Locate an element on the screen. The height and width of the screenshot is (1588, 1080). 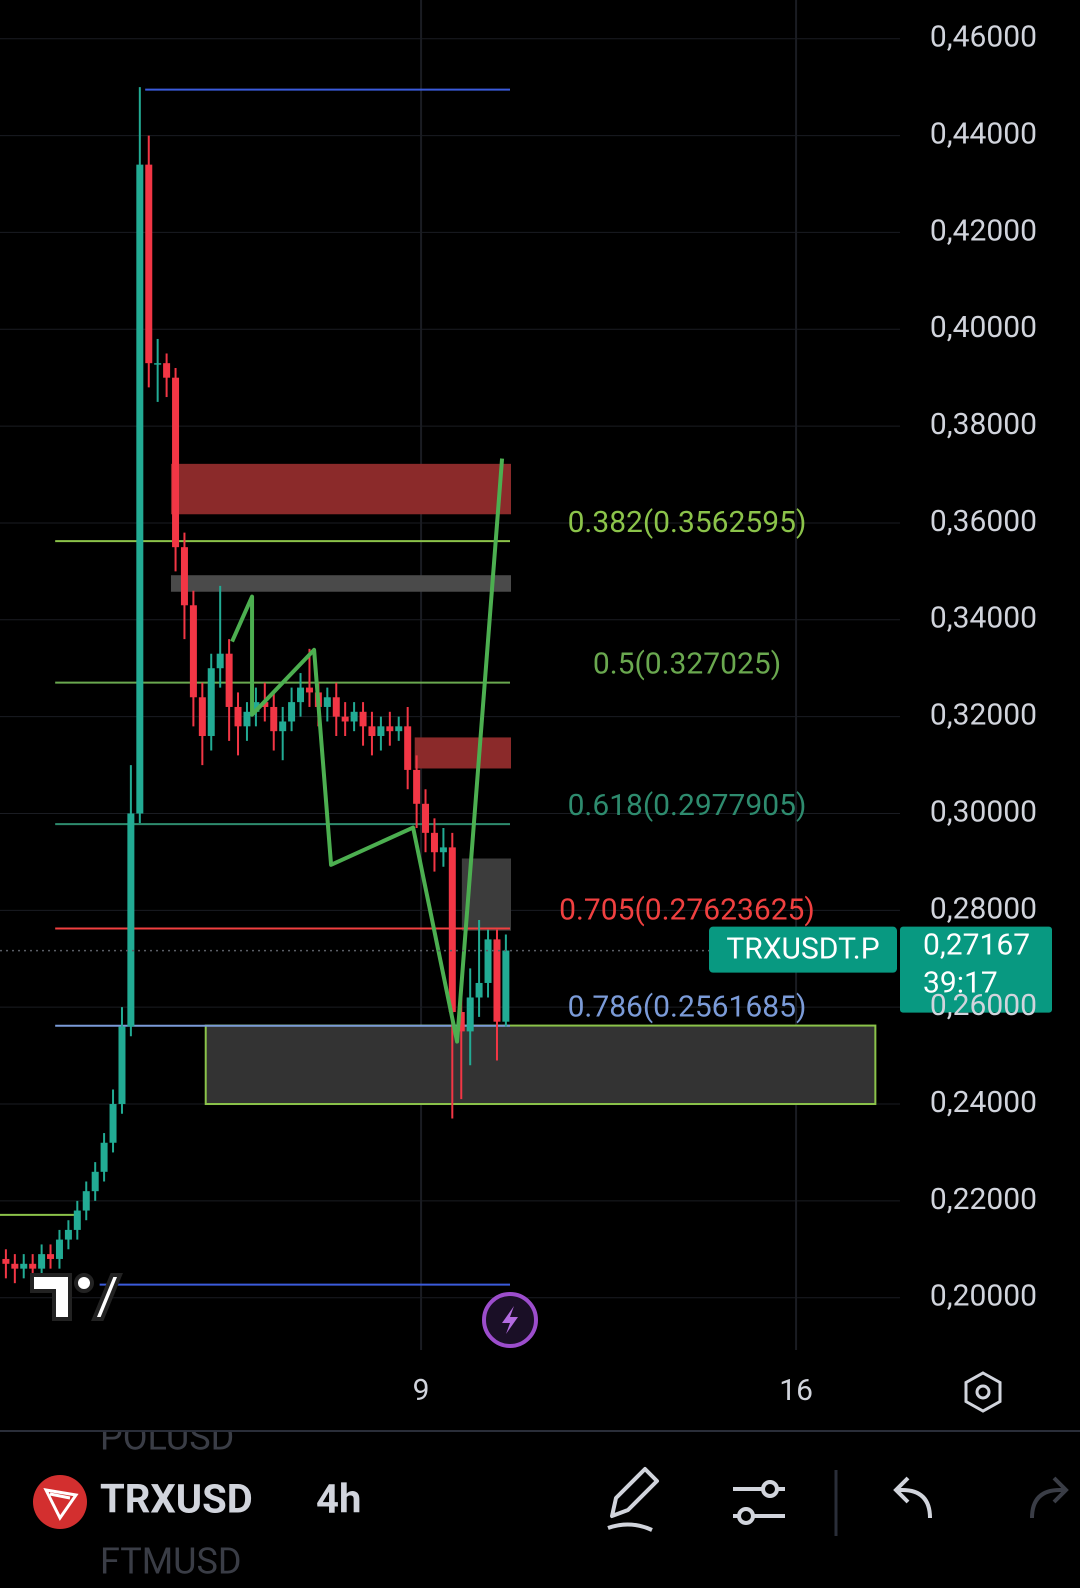
fib-label: 0.786(0.2561685) is located at coordinates (687, 1007).